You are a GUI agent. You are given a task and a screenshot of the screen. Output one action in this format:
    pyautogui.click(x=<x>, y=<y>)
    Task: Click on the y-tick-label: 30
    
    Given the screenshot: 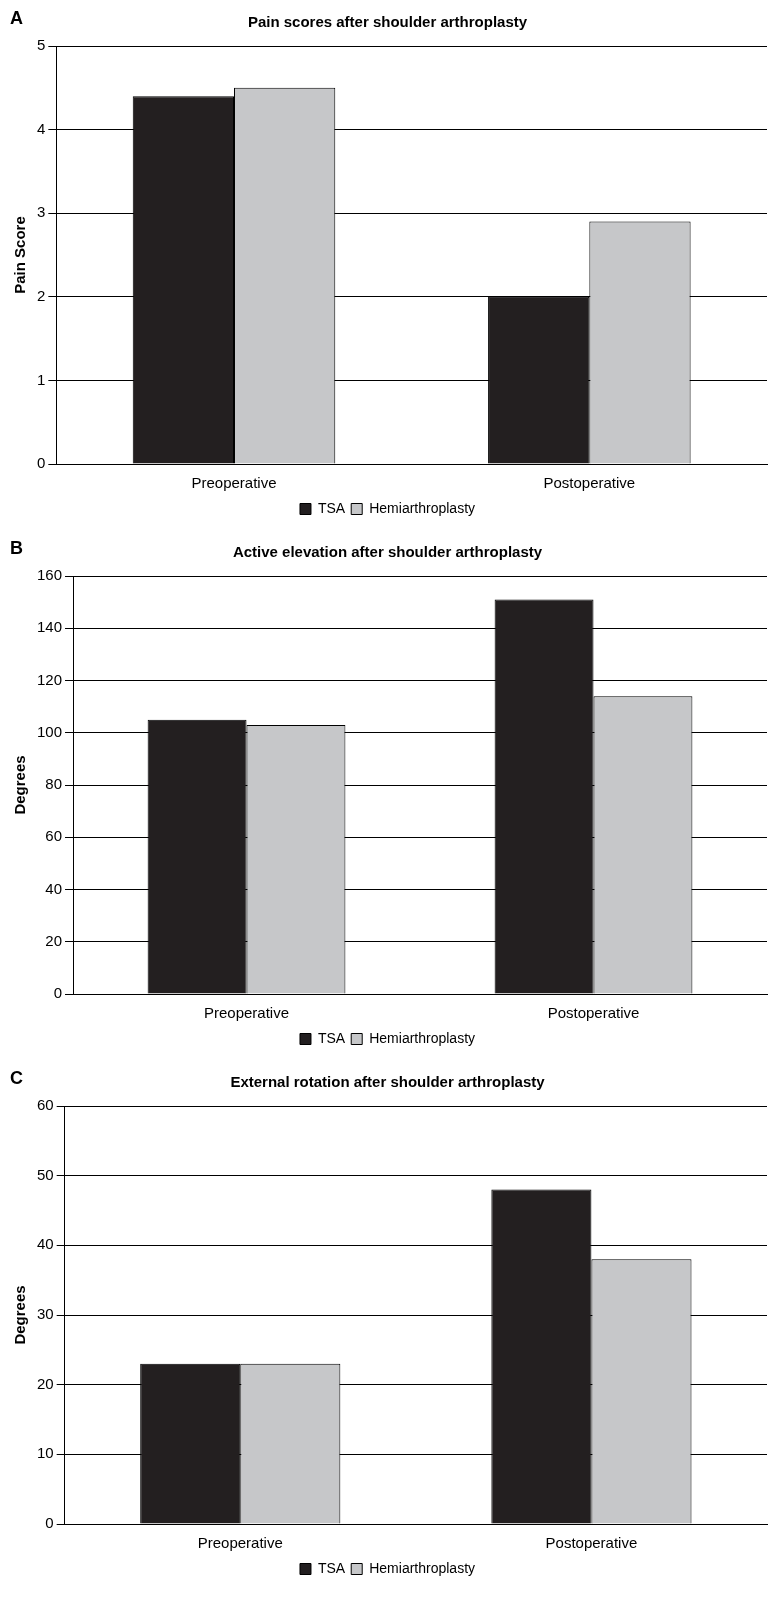 What is the action you would take?
    pyautogui.click(x=45, y=1314)
    